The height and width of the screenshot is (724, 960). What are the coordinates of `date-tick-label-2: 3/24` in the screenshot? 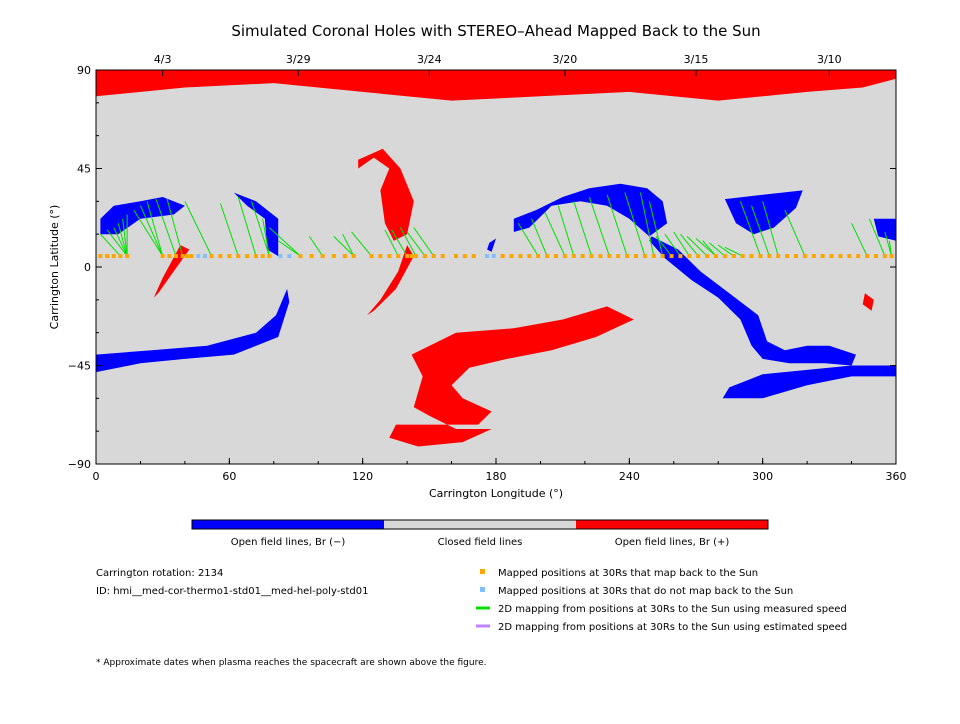 It's located at (429, 59).